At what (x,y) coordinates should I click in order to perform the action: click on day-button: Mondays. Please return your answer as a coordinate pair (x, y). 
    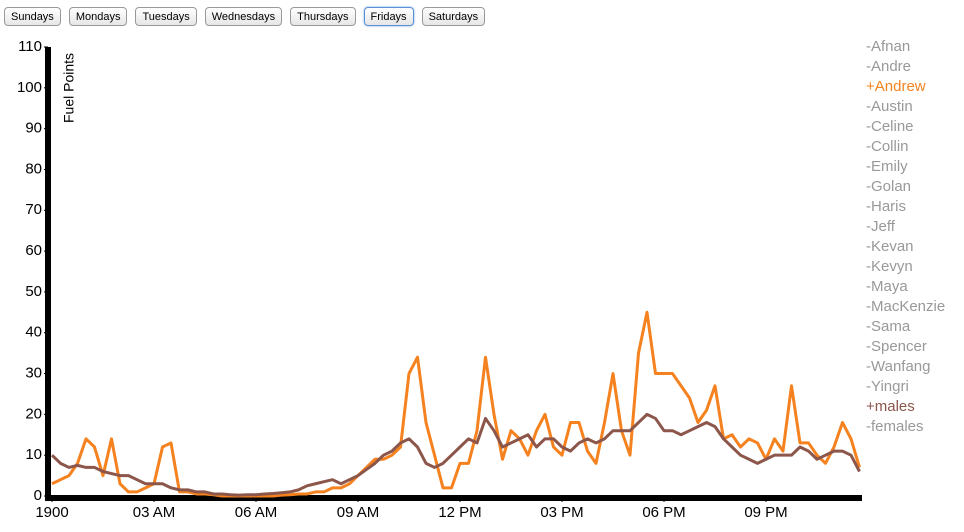
    Looking at the image, I should click on (98, 16).